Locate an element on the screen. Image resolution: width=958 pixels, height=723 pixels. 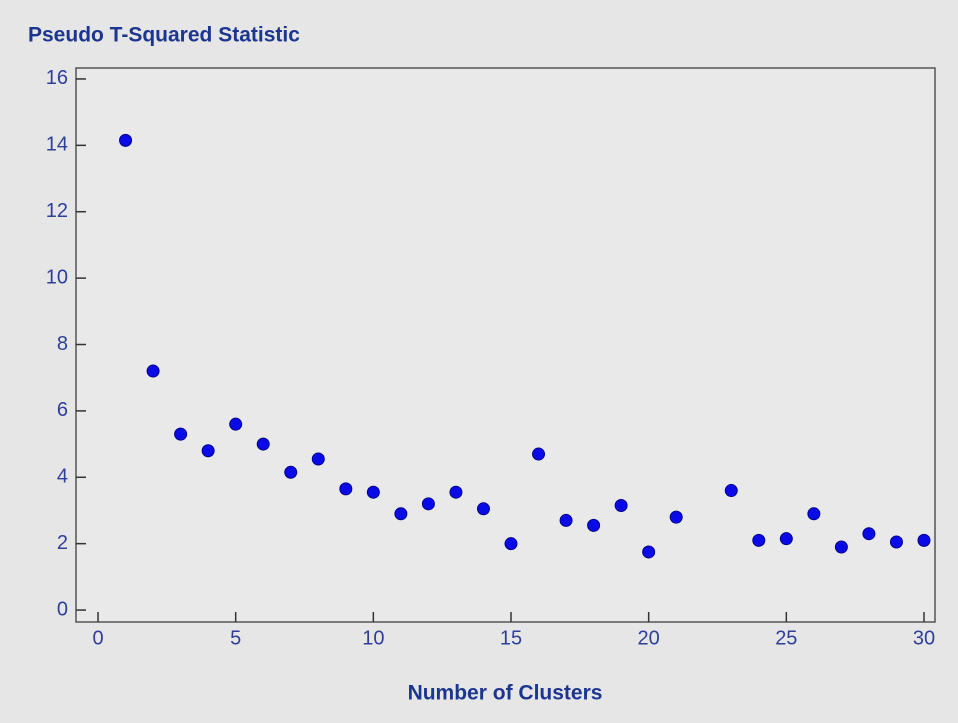
y-tick-label: 0 is located at coordinates (62, 609).